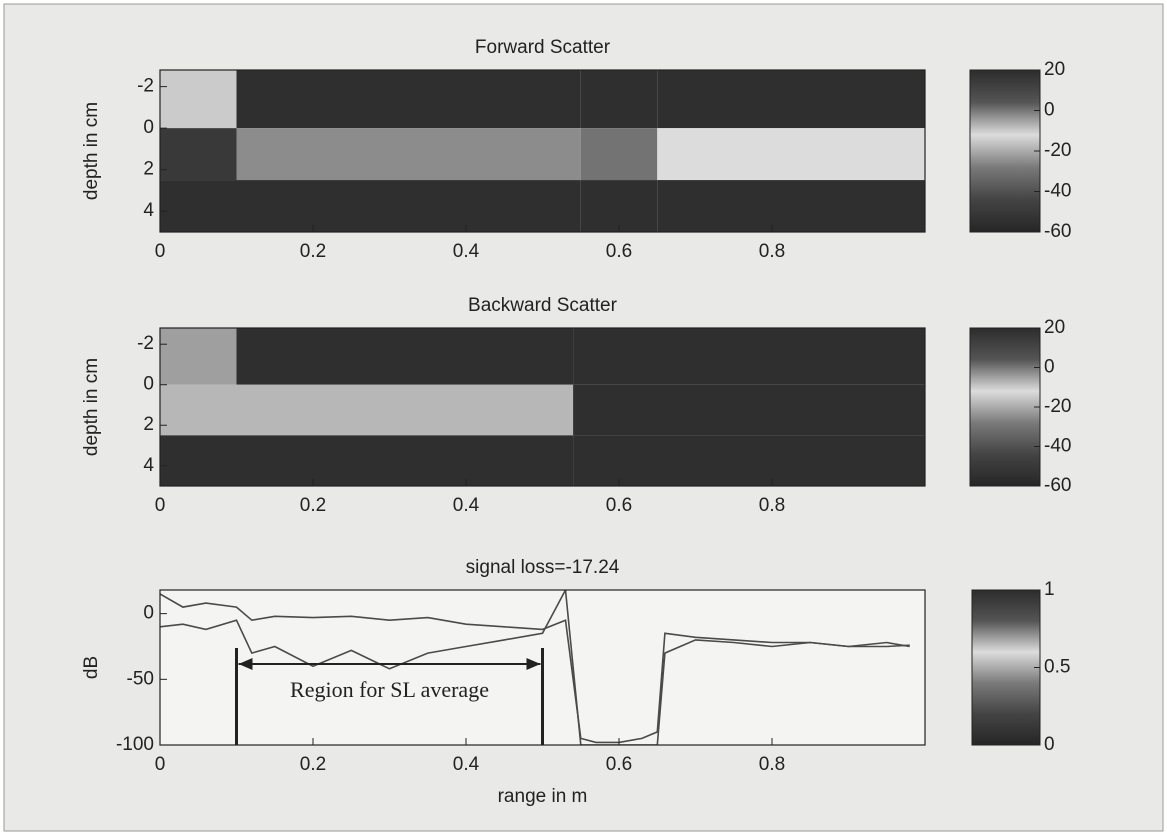 This screenshot has height=835, width=1167. What do you see at coordinates (1049, 589) in the screenshot?
I see `colorbar-tick-label: 1` at bounding box center [1049, 589].